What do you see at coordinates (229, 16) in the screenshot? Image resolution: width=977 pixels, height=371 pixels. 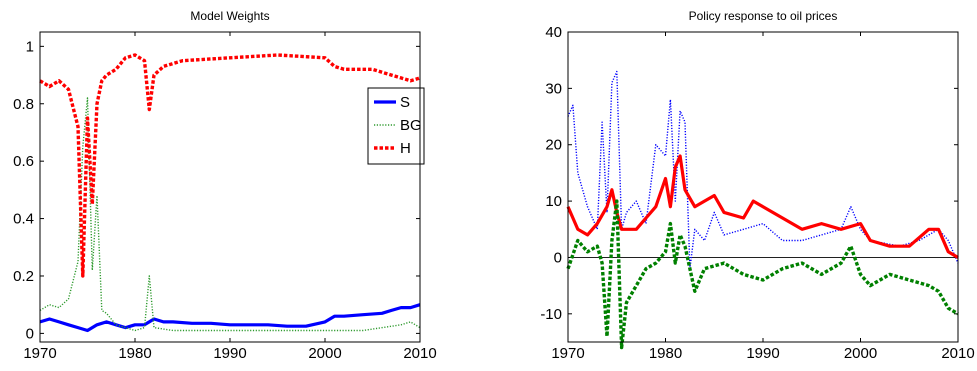 I see `chart-title-model-weights: Model Weights` at bounding box center [229, 16].